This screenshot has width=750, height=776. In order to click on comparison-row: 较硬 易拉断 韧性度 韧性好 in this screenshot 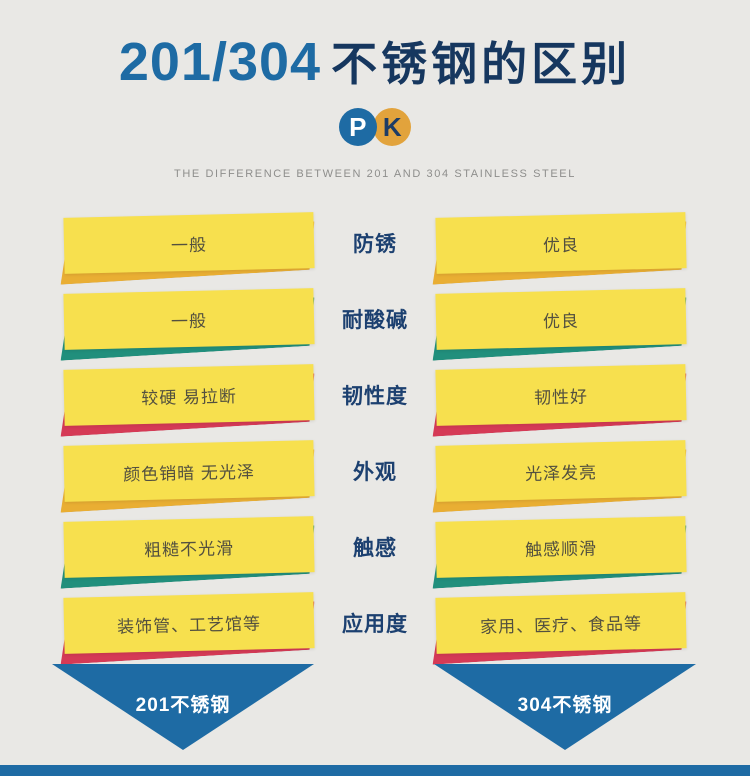, I will do `click(375, 395)`.